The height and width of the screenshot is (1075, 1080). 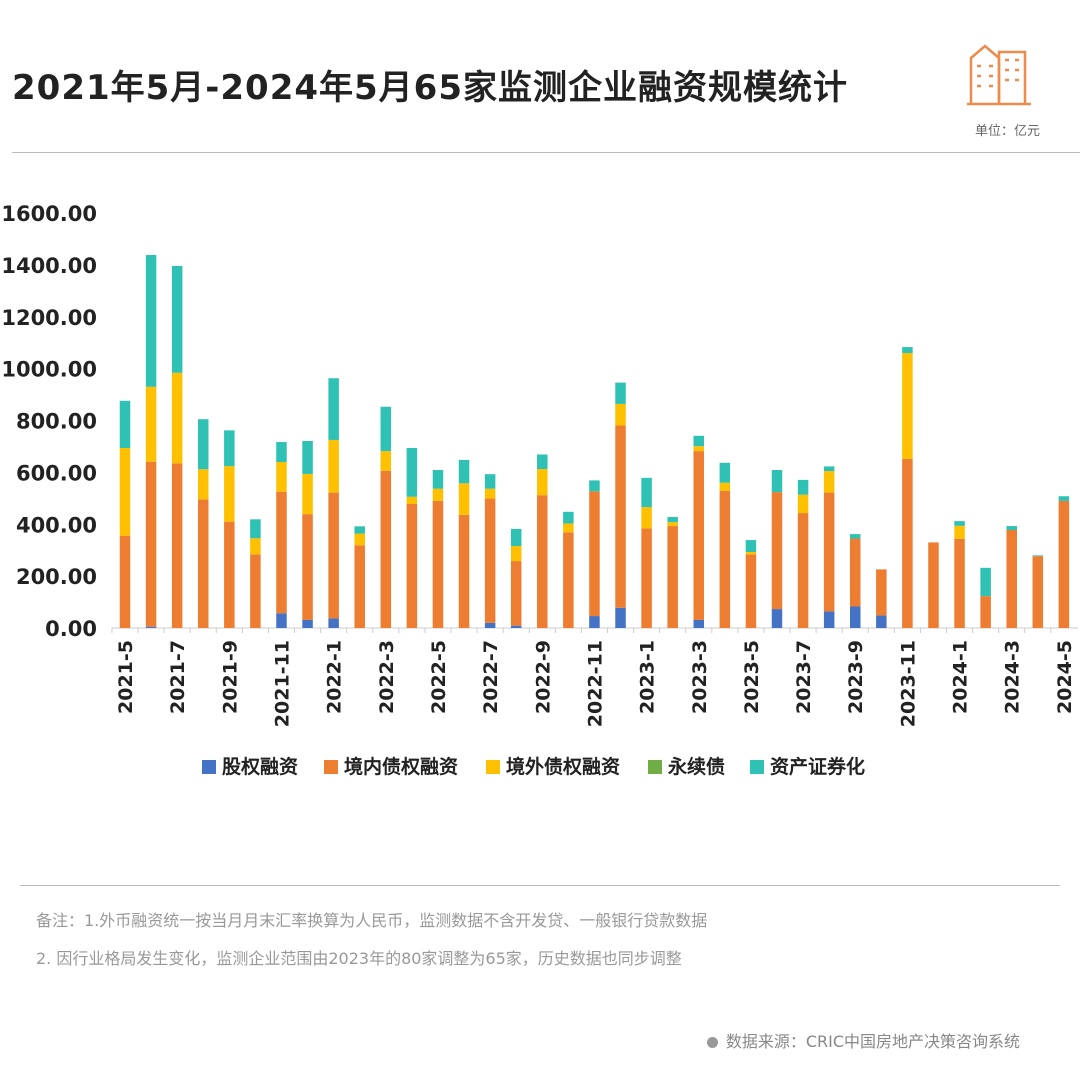 I want to click on bullet-icon, so click(x=712, y=1042).